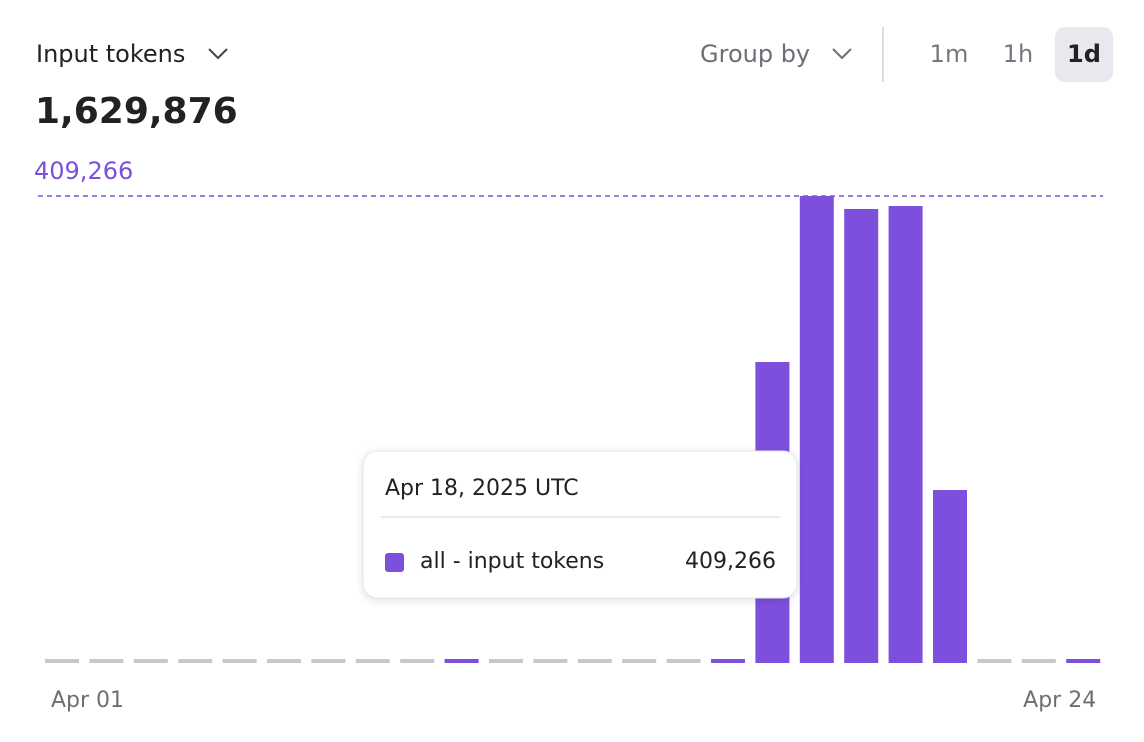 This screenshot has height=742, width=1144. I want to click on metric-dropdown: Input tokens, so click(132, 54).